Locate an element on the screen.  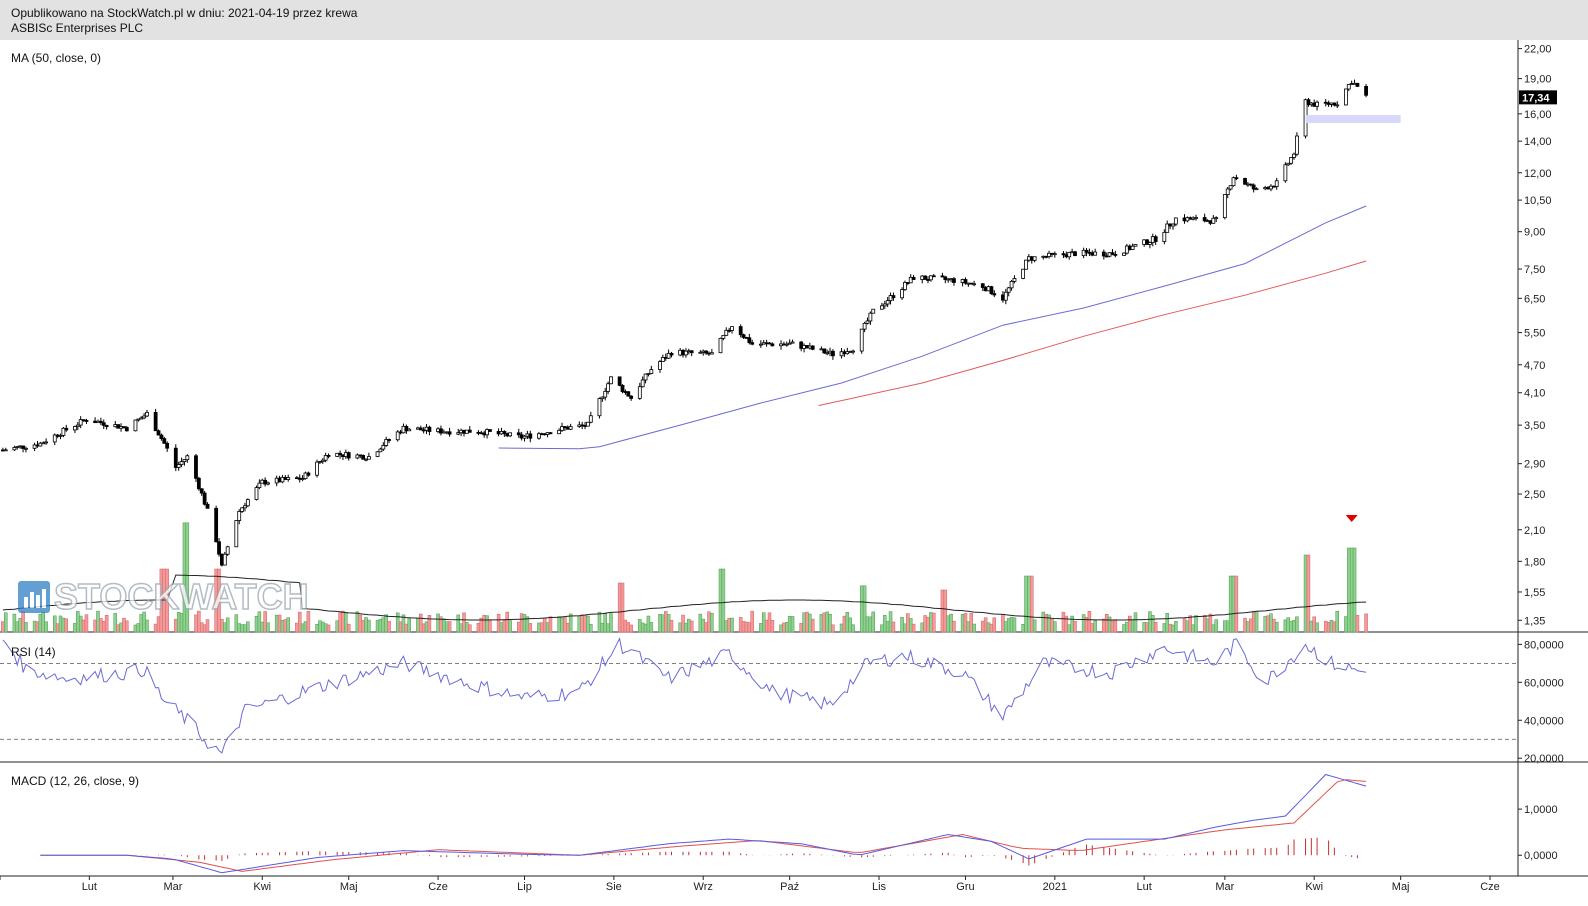
macd-panel: 1,0000 0,0000 is located at coordinates (799, 823).